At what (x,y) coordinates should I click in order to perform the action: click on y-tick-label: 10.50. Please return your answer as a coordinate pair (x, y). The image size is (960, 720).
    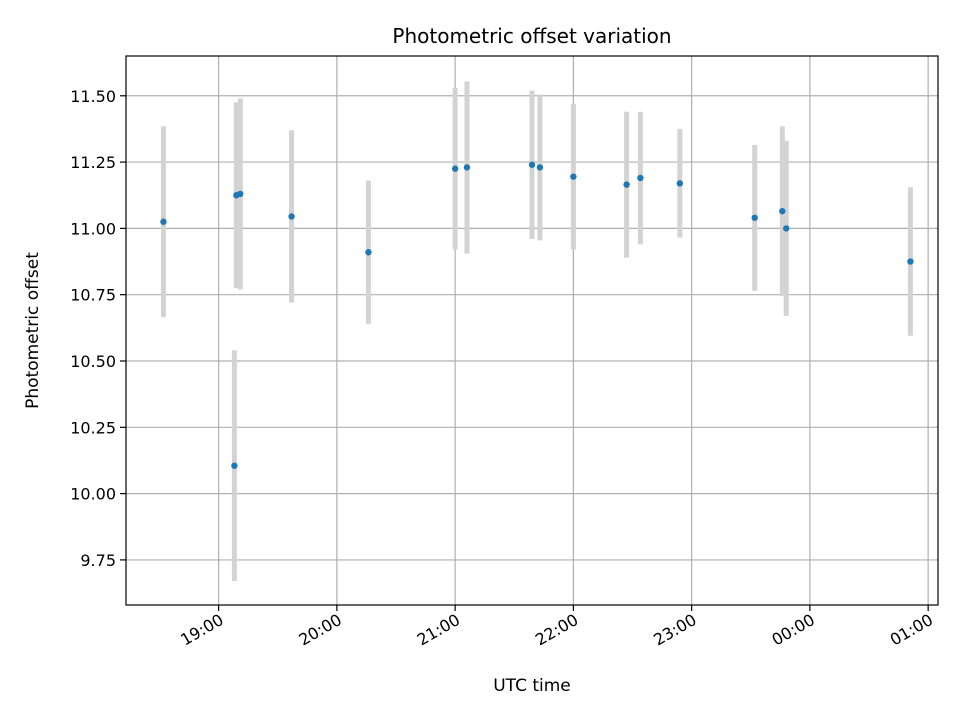
    Looking at the image, I should click on (93, 361).